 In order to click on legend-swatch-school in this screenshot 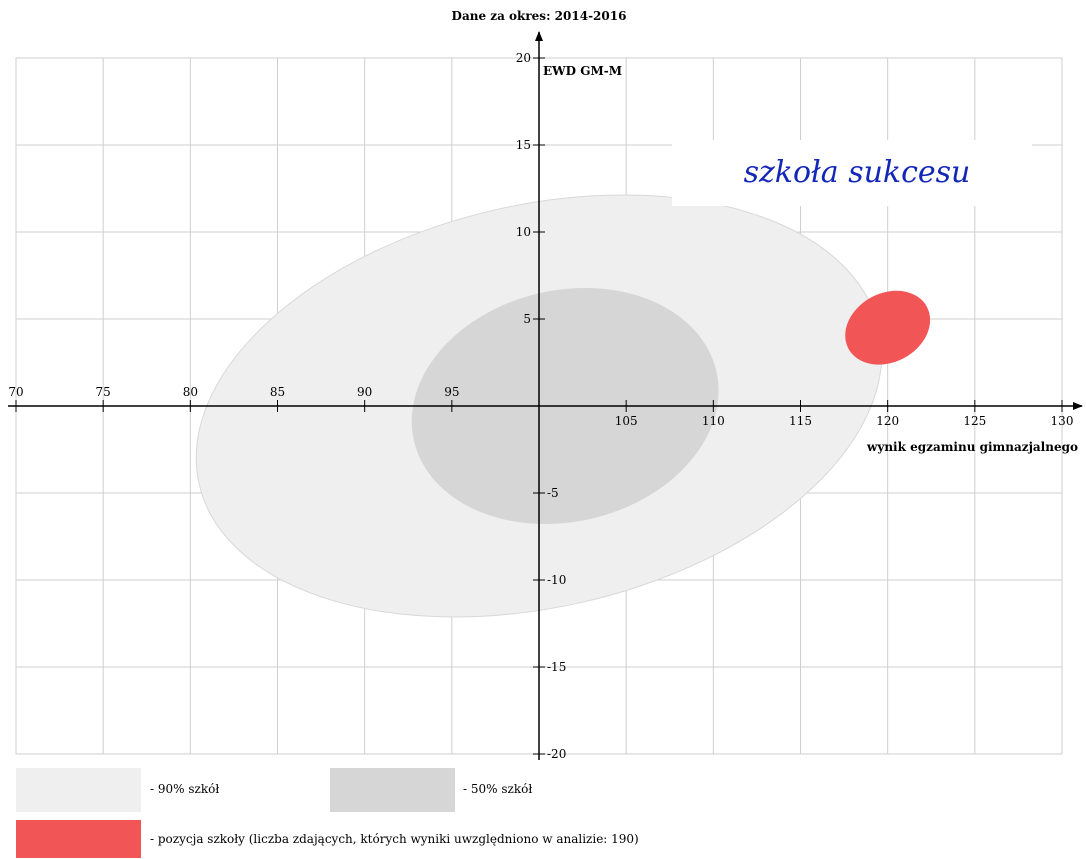, I will do `click(78, 839)`.